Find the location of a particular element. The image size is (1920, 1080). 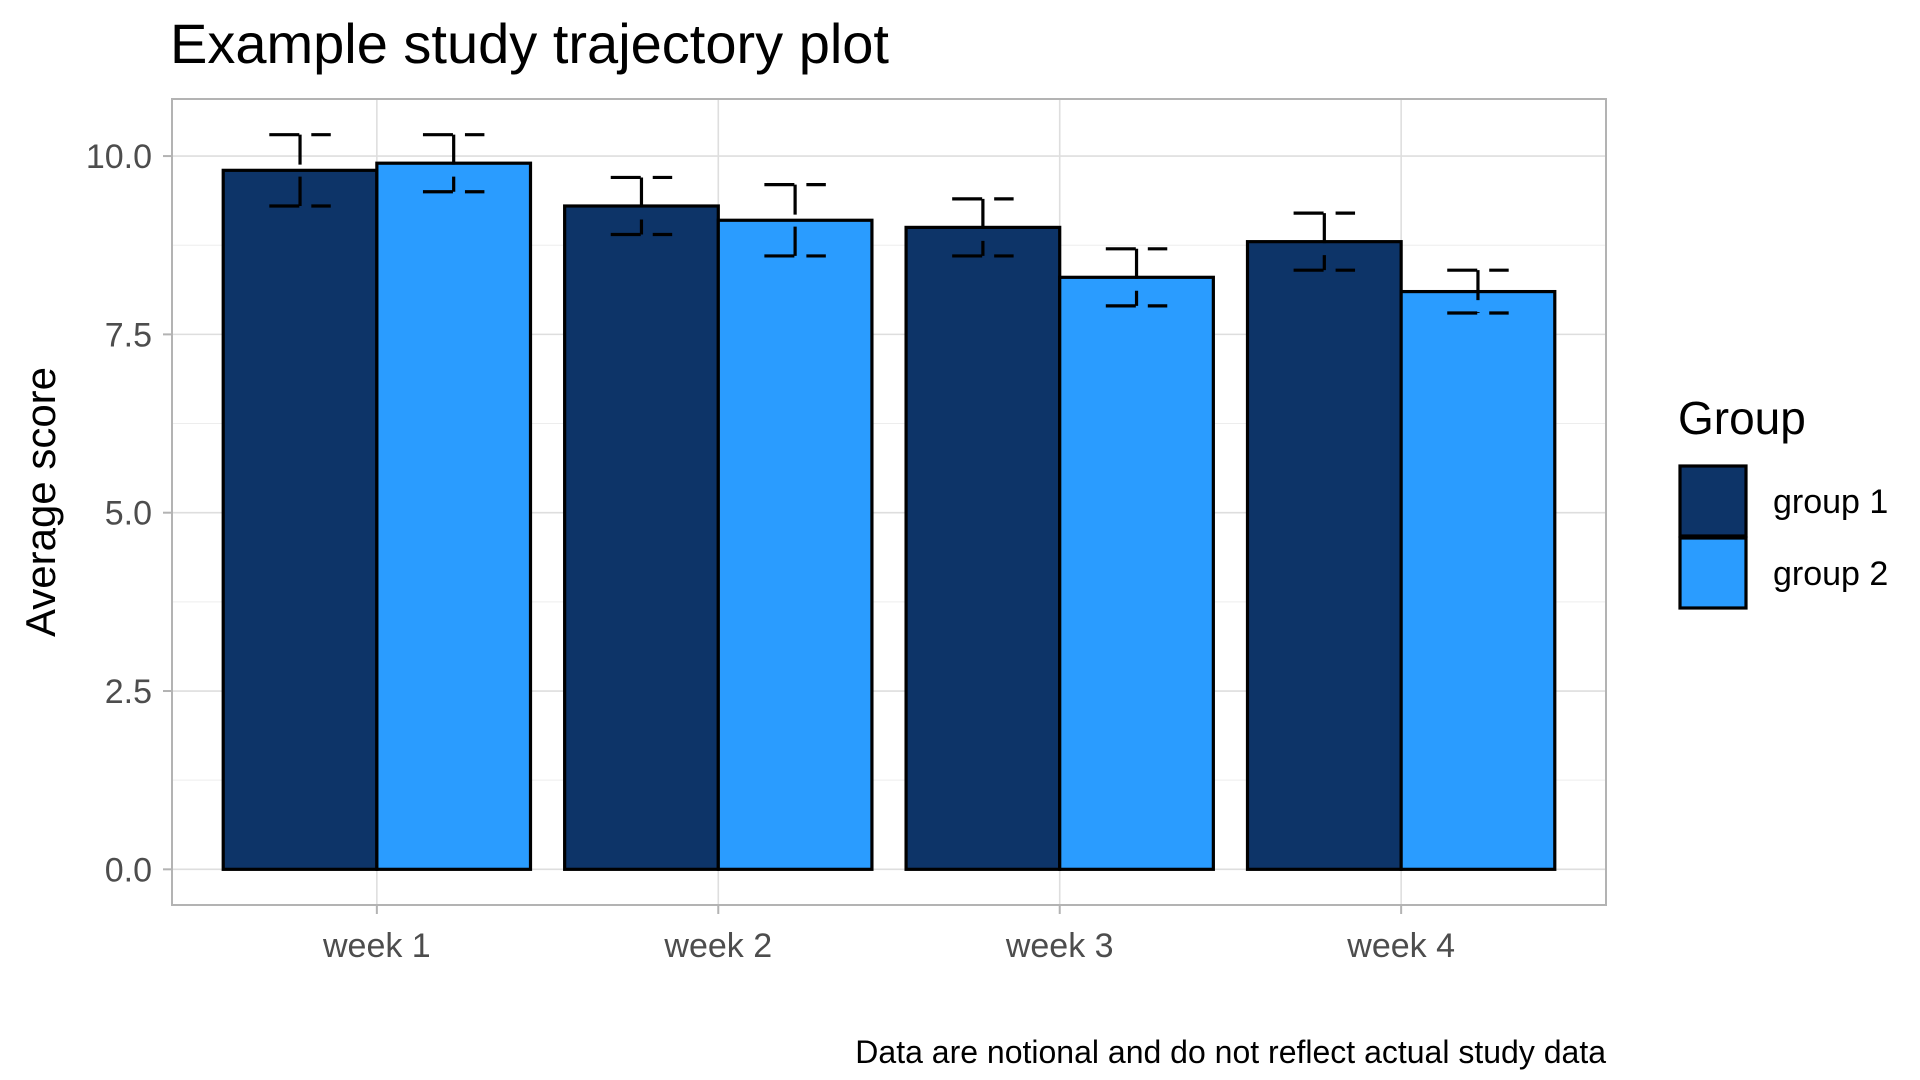

y-axis-ticks: 0.0 2.5 5.0 7.5 10.0 is located at coordinates (129, 513).